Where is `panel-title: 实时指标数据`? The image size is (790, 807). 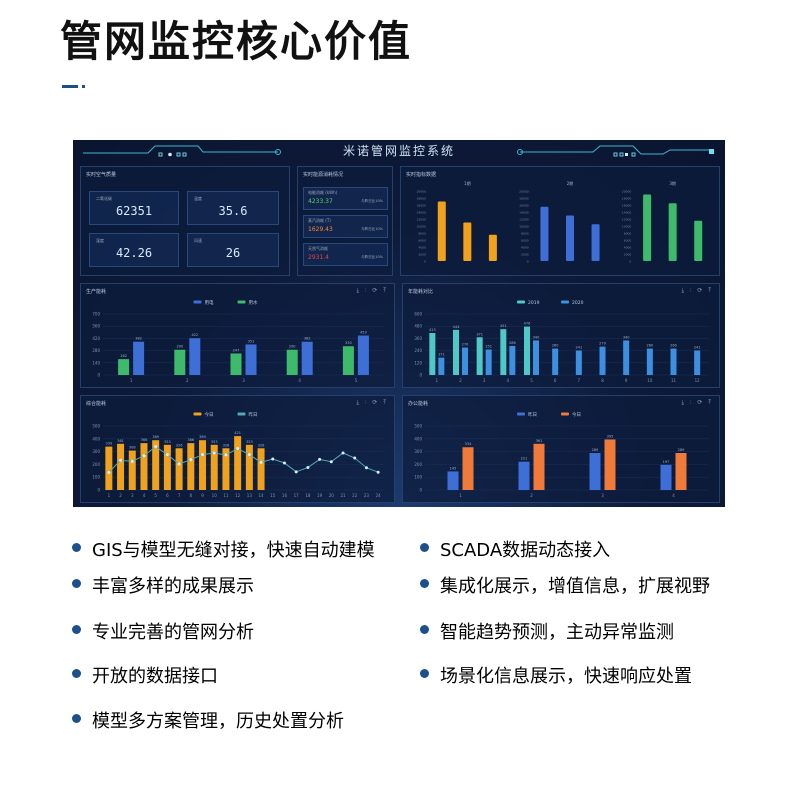
panel-title: 实时指标数据 is located at coordinates (421, 175).